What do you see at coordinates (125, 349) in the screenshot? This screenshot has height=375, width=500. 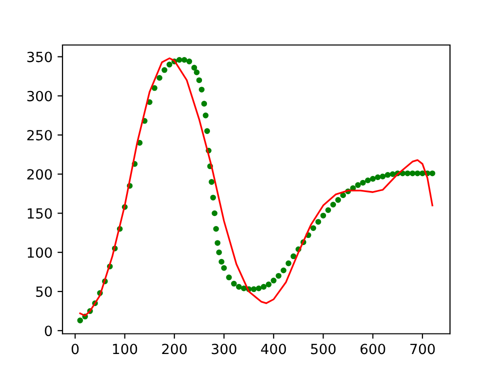 I see `x-tick-label: 100` at bounding box center [125, 349].